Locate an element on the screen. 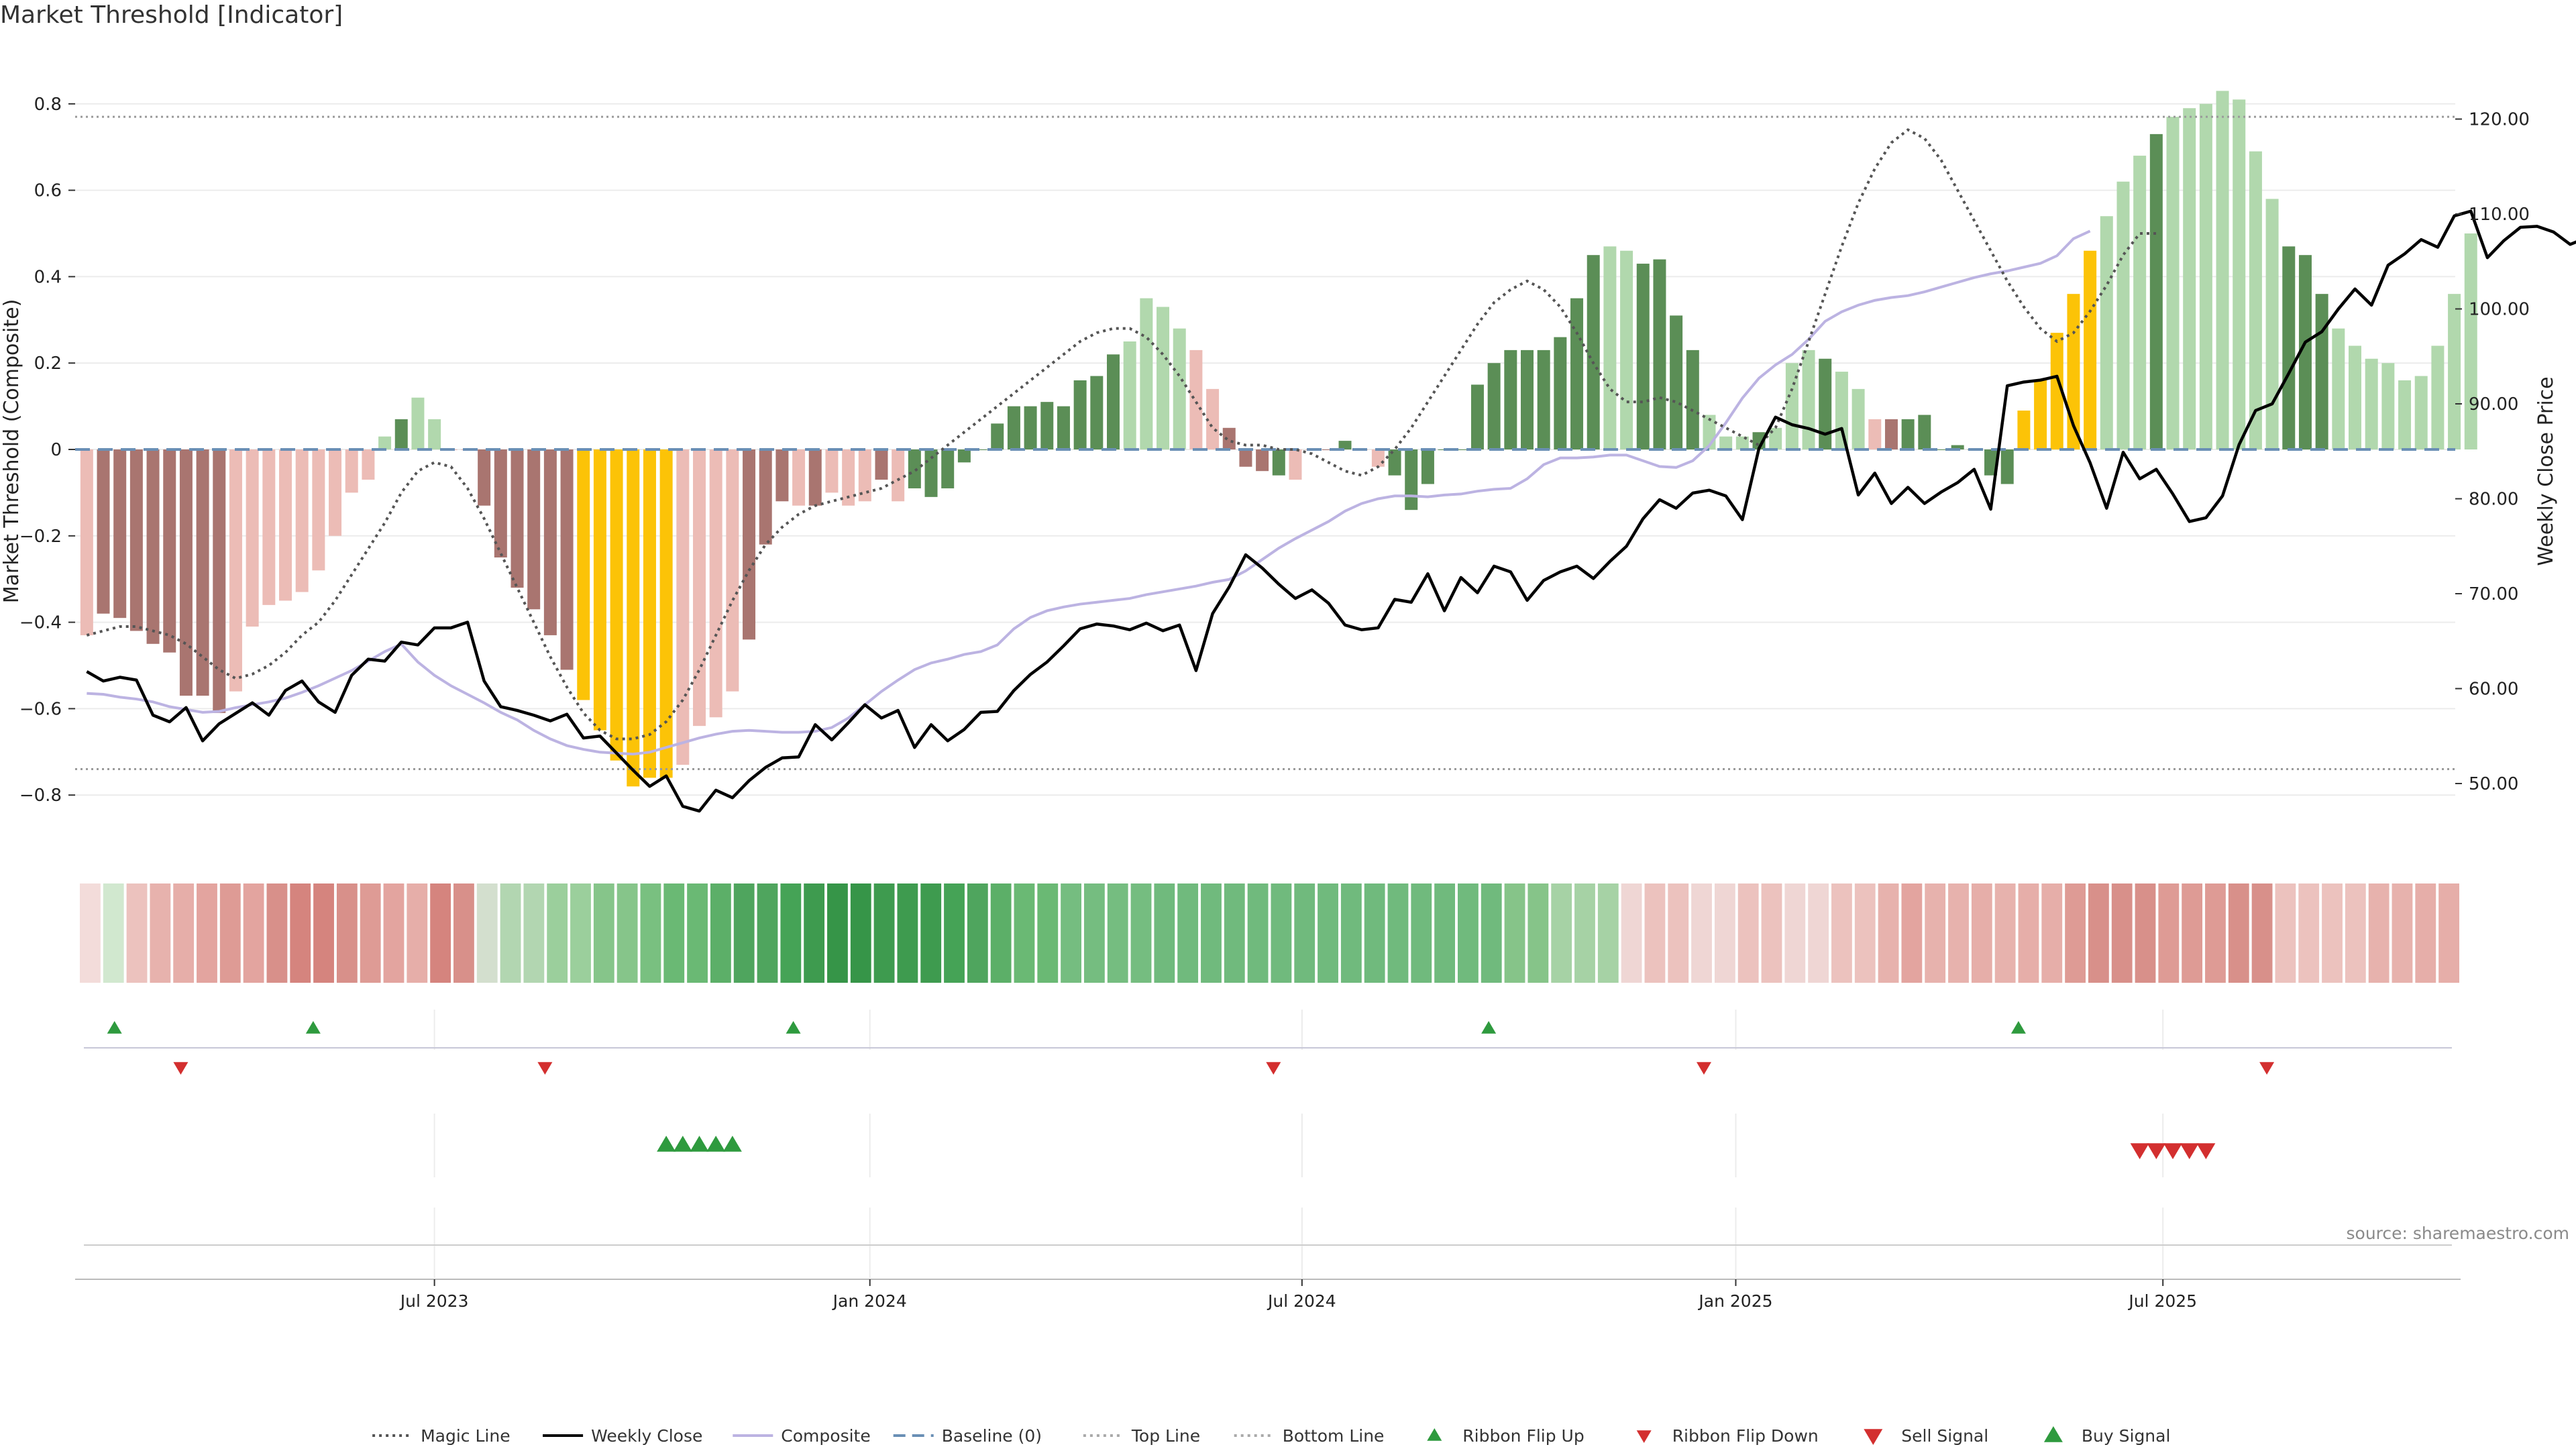 This screenshot has height=1449, width=2576. source-credit: source: sharemaestro.com is located at coordinates (2458, 1233).